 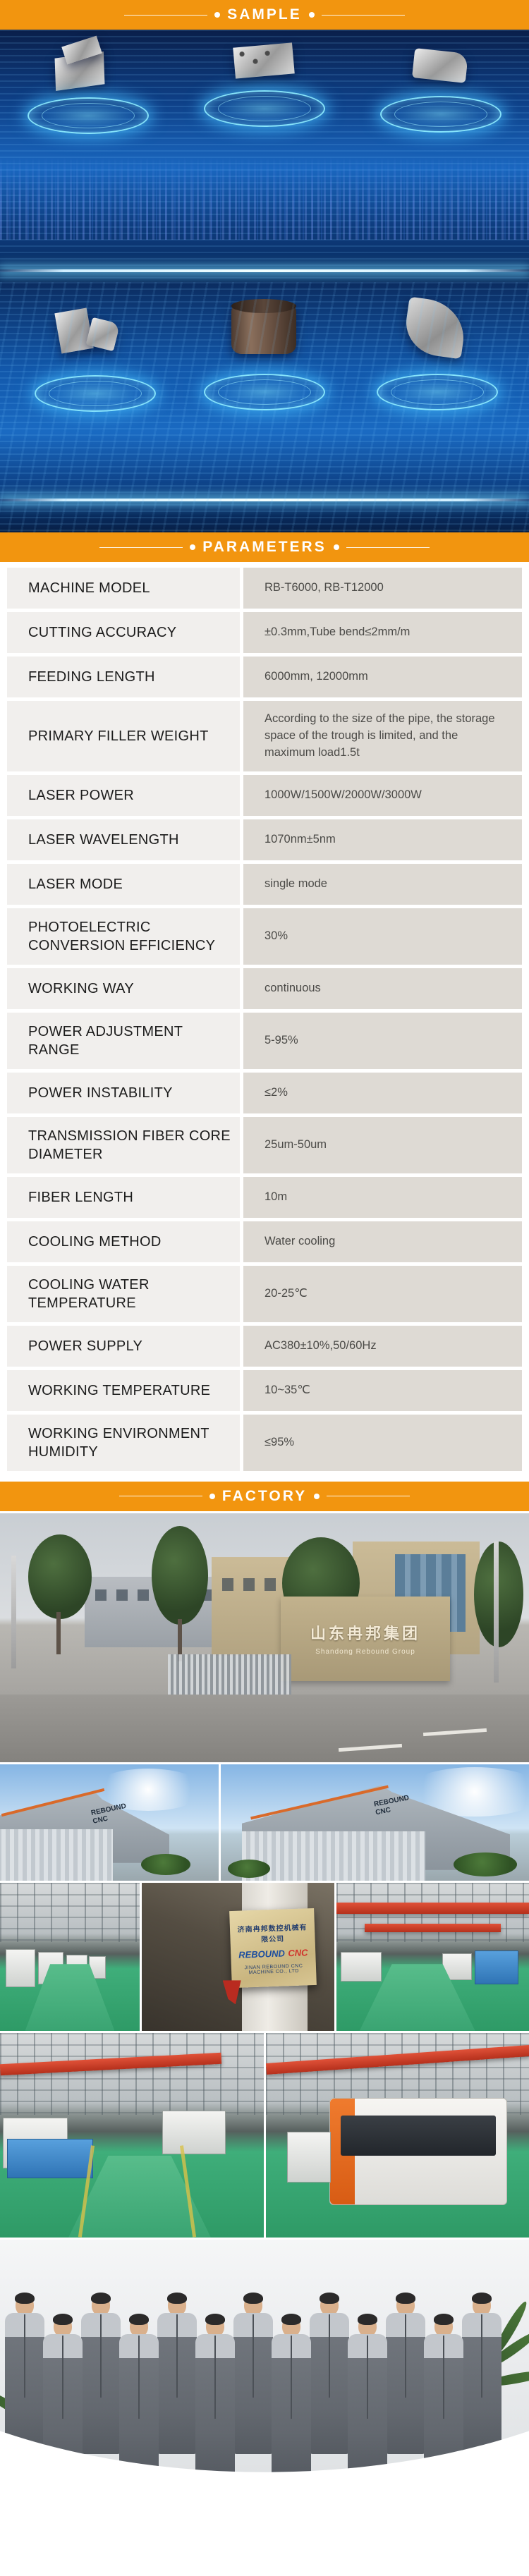 What do you see at coordinates (298, 1952) in the screenshot?
I see `plaque-brand-cnc: CNC` at bounding box center [298, 1952].